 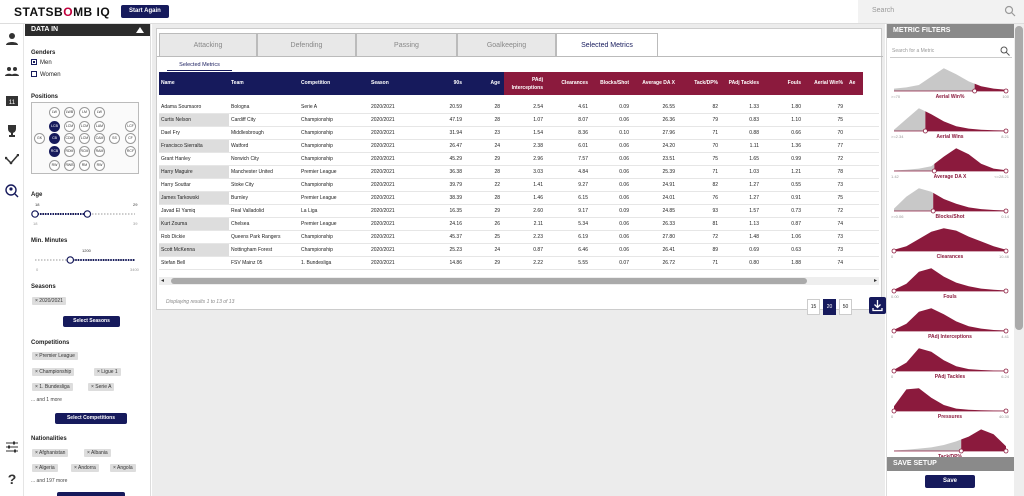 What do you see at coordinates (99, 138) in the screenshot?
I see `position-cam: CAM` at bounding box center [99, 138].